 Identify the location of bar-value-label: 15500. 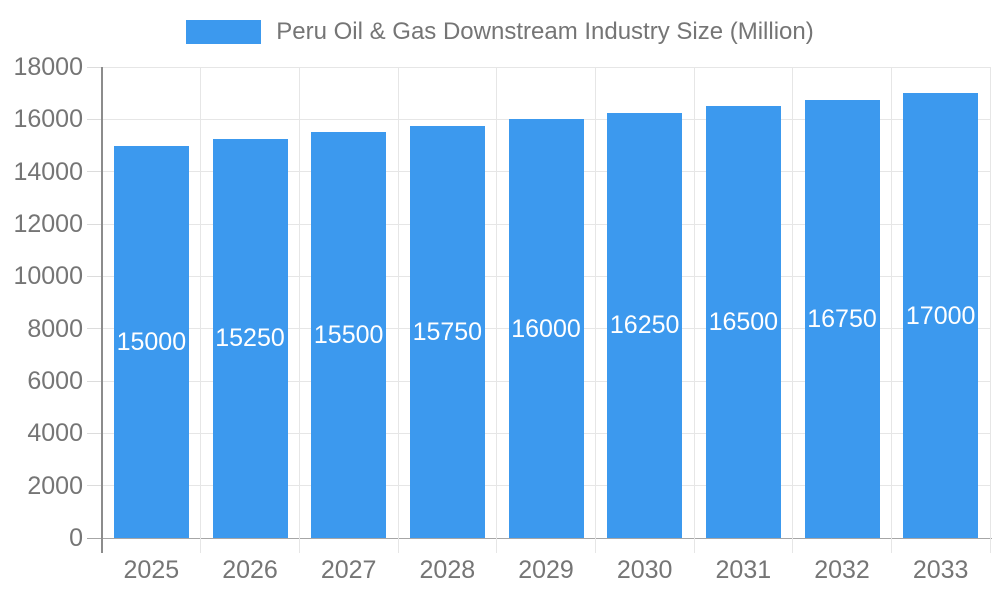
(348, 335).